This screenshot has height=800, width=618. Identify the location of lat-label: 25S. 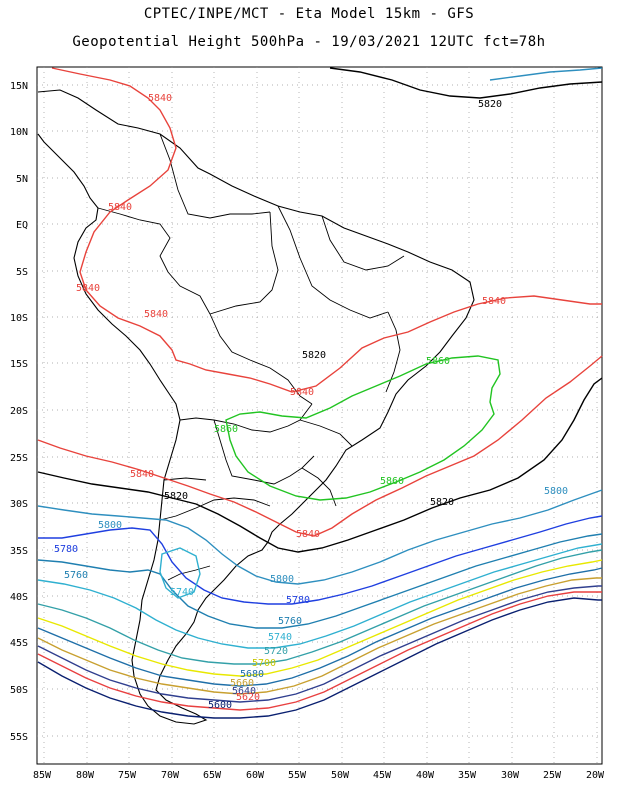
(19, 458).